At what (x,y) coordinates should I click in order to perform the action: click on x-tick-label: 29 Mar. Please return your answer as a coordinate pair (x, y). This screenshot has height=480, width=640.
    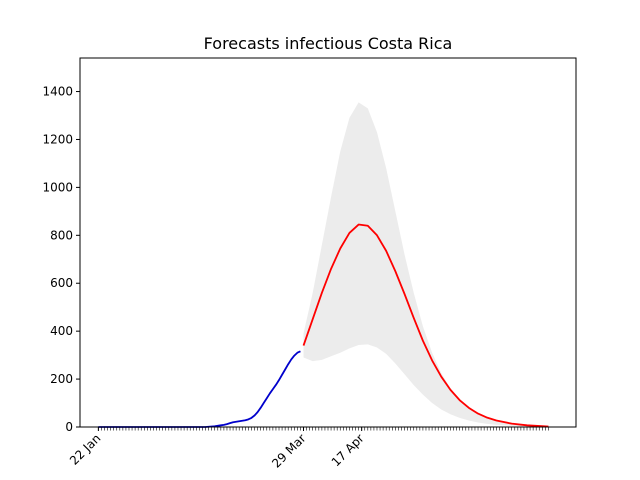
    Looking at the image, I should click on (288, 450).